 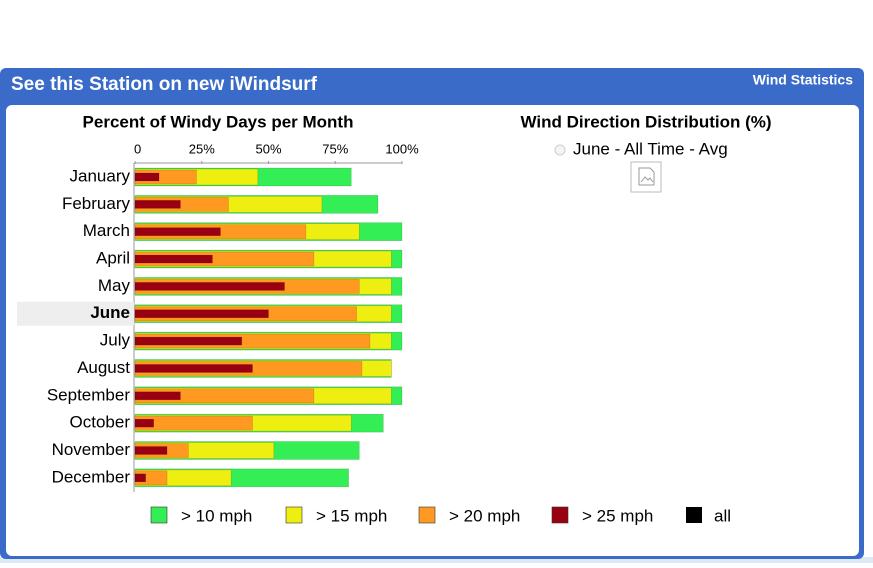 I want to click on image-icon, so click(x=646, y=177).